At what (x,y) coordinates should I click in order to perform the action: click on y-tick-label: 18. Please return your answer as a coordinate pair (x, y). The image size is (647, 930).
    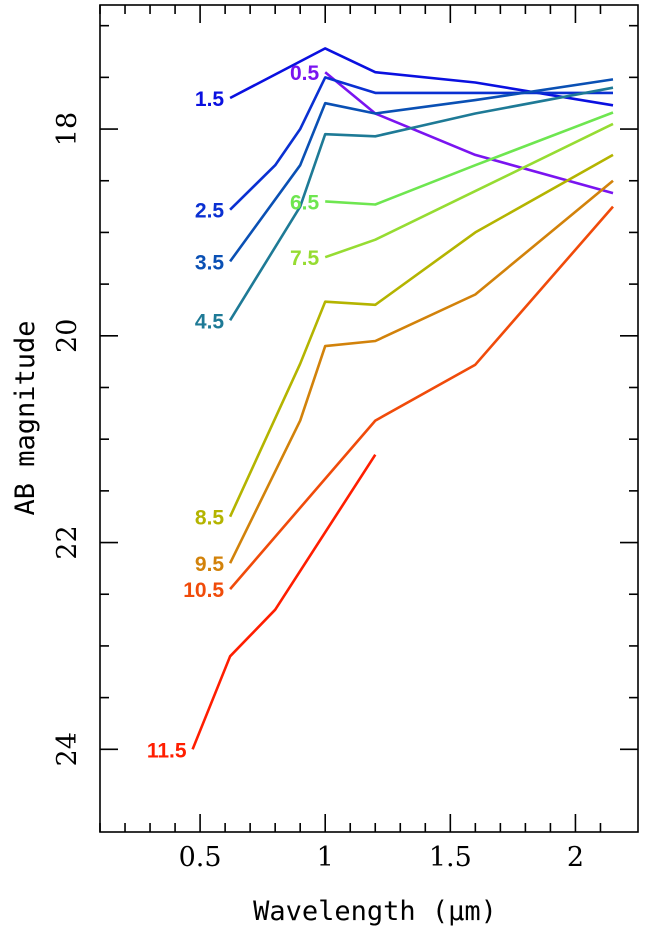
    Looking at the image, I should click on (67, 129).